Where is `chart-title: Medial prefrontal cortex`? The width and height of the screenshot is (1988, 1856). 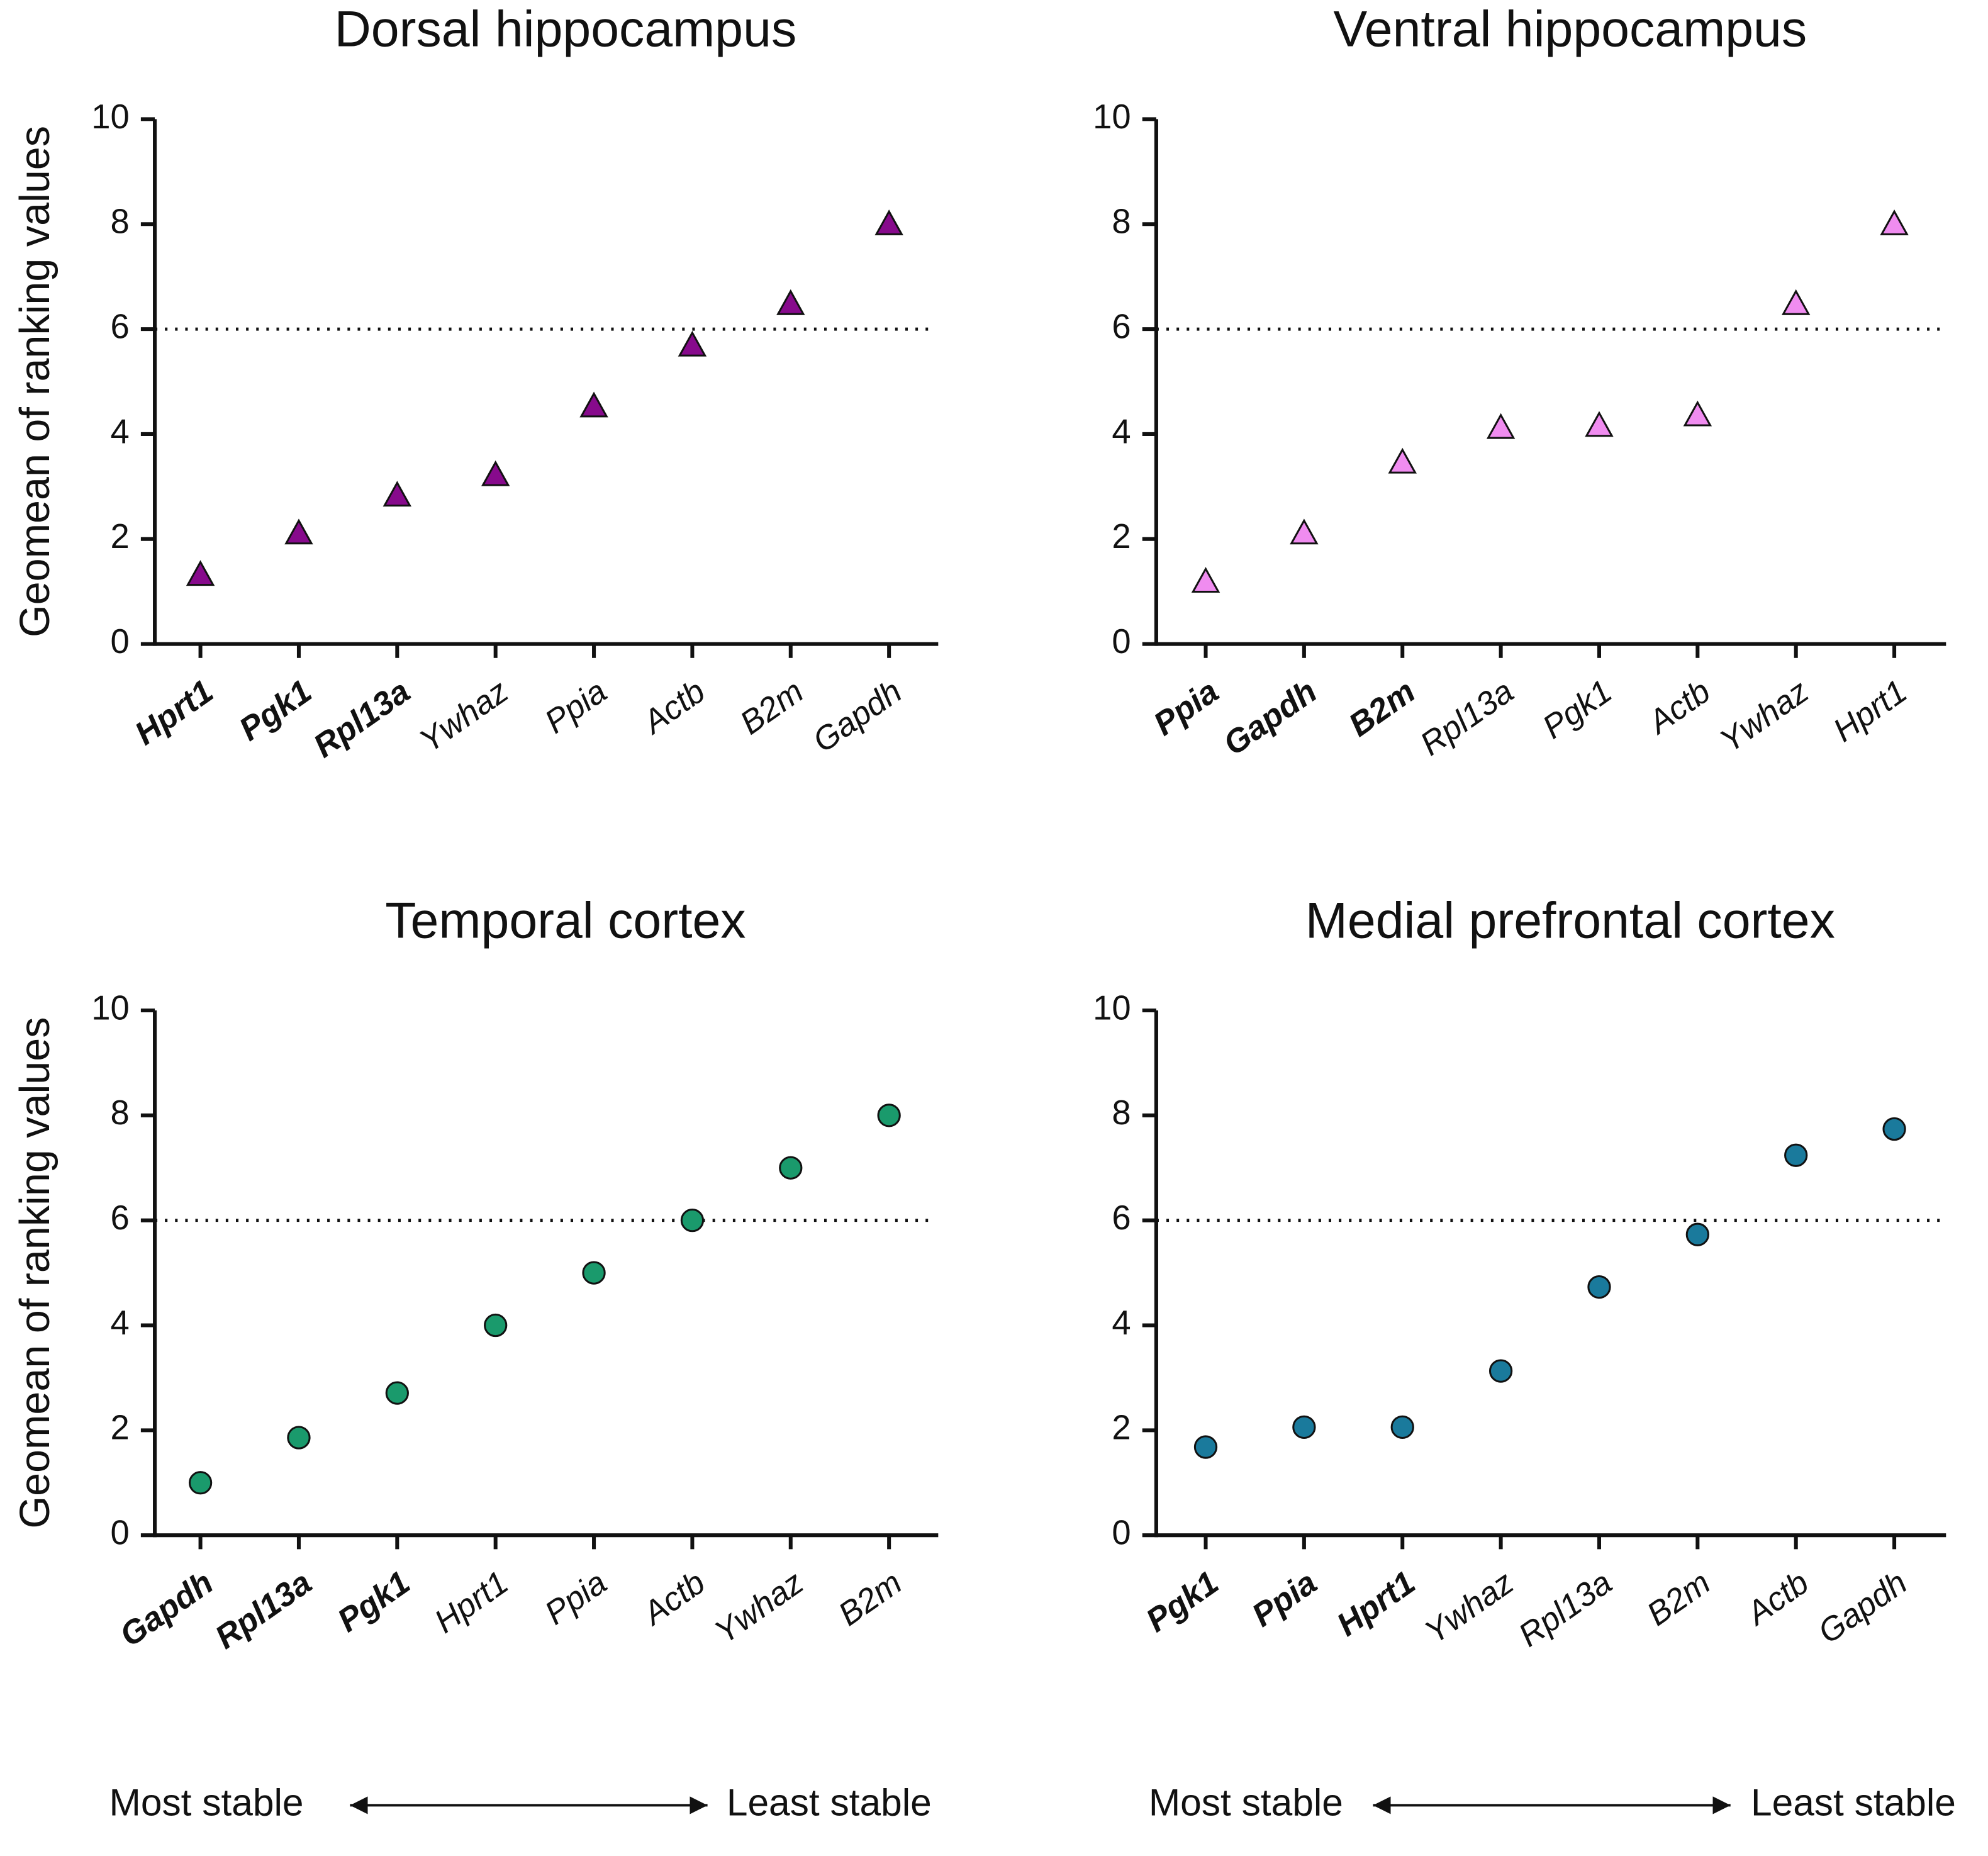
chart-title: Medial prefrontal cortex is located at coordinates (1570, 920).